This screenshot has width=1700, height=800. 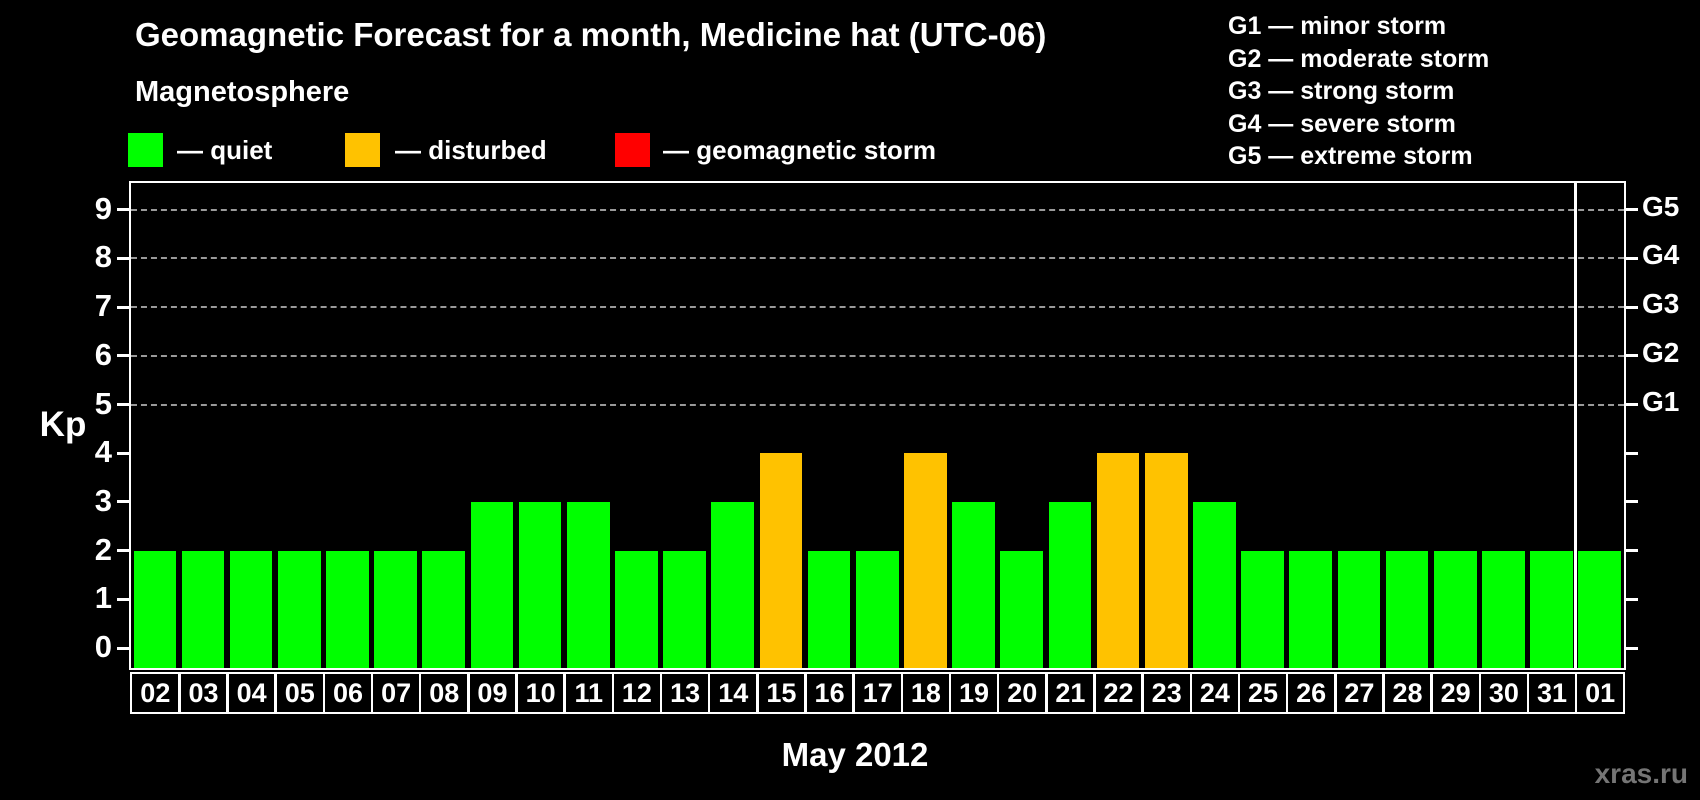 I want to click on legend-label-storm: — geomagnetic storm, so click(x=800, y=150).